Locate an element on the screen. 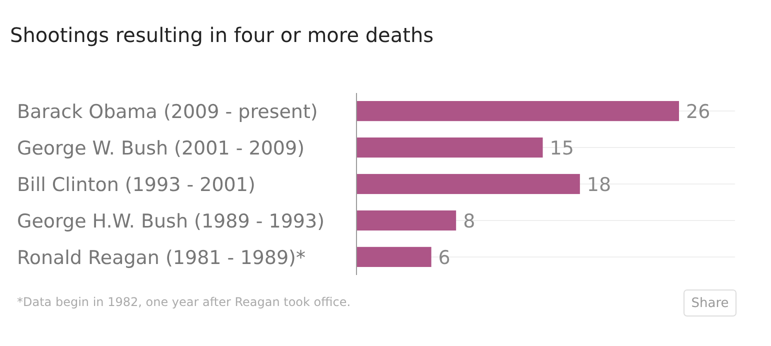 This screenshot has height=346, width=771. y-tick-label: Ronald Reagan (1981 - 1989)* is located at coordinates (161, 257).